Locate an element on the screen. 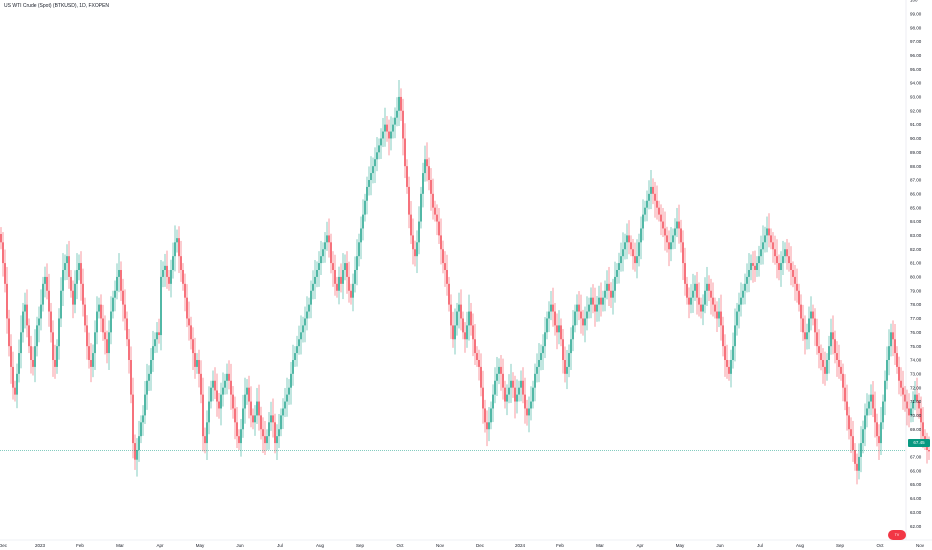 This screenshot has height=550, width=932. y-tick-label: 95.00 is located at coordinates (916, 69).